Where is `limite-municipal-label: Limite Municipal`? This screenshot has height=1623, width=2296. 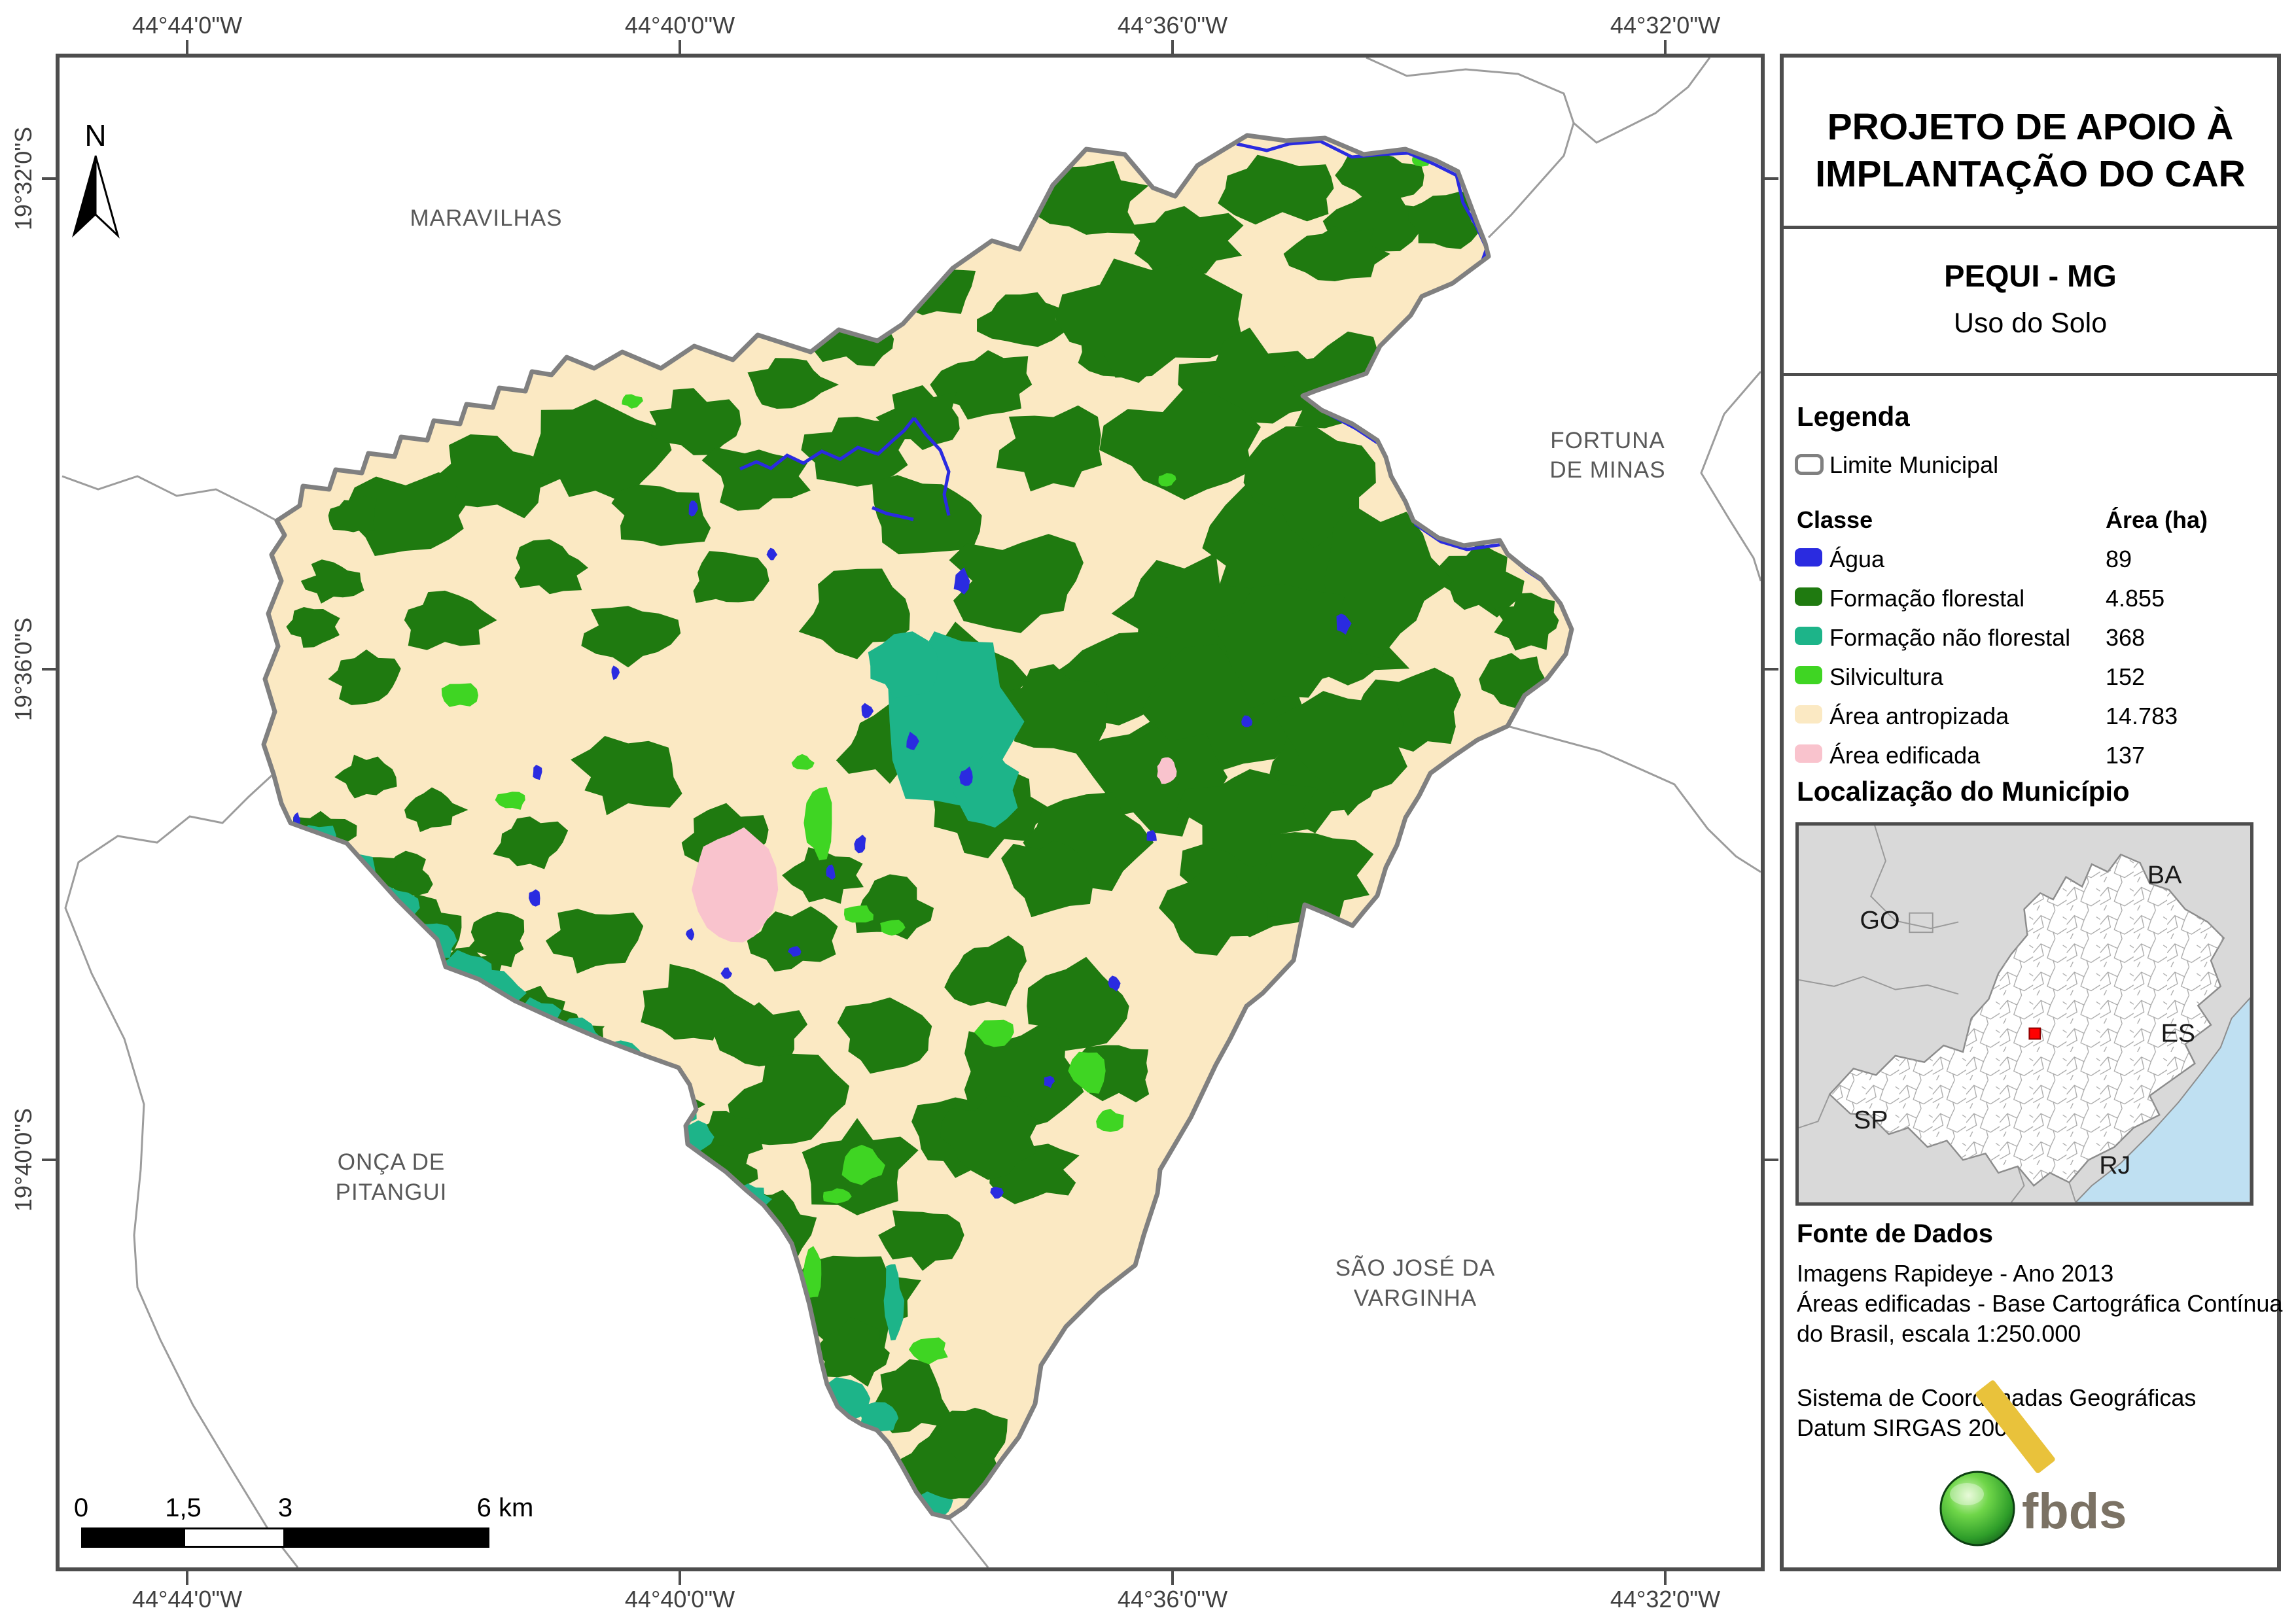 limite-municipal-label: Limite Municipal is located at coordinates (1914, 465).